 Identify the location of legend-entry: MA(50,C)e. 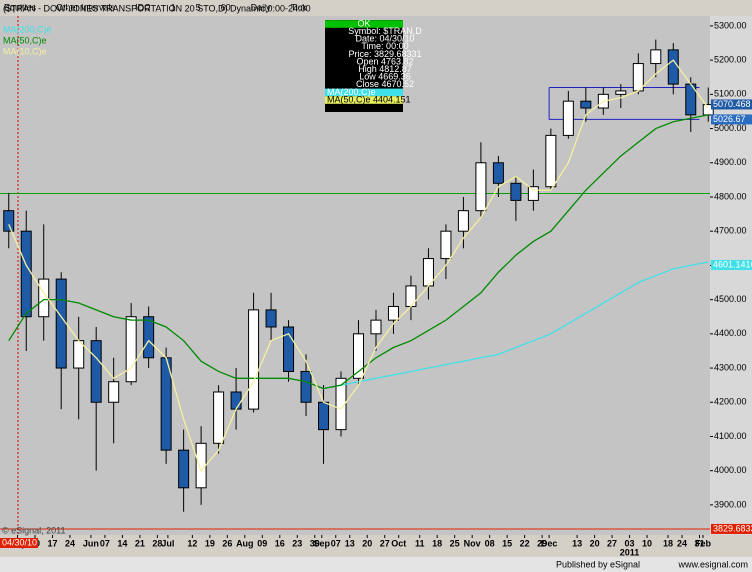
(25, 40).